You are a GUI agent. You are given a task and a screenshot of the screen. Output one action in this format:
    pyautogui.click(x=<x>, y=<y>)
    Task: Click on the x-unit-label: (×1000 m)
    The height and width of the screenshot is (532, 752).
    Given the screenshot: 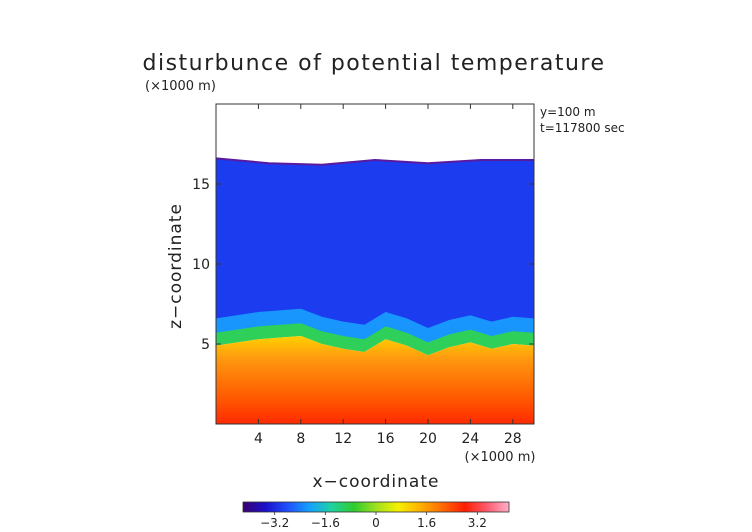 What is the action you would take?
    pyautogui.click(x=500, y=457)
    